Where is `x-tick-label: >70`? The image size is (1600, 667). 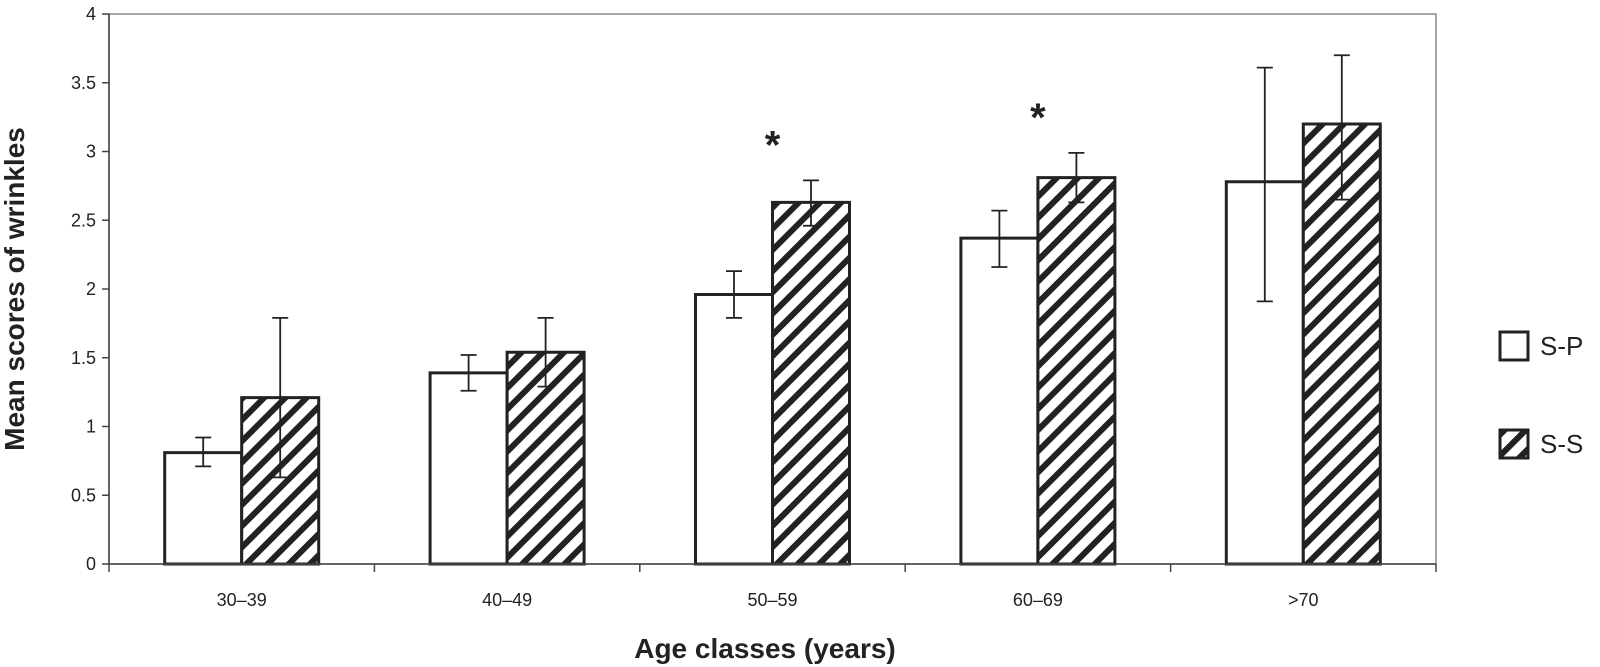 x-tick-label: >70 is located at coordinates (1303, 600).